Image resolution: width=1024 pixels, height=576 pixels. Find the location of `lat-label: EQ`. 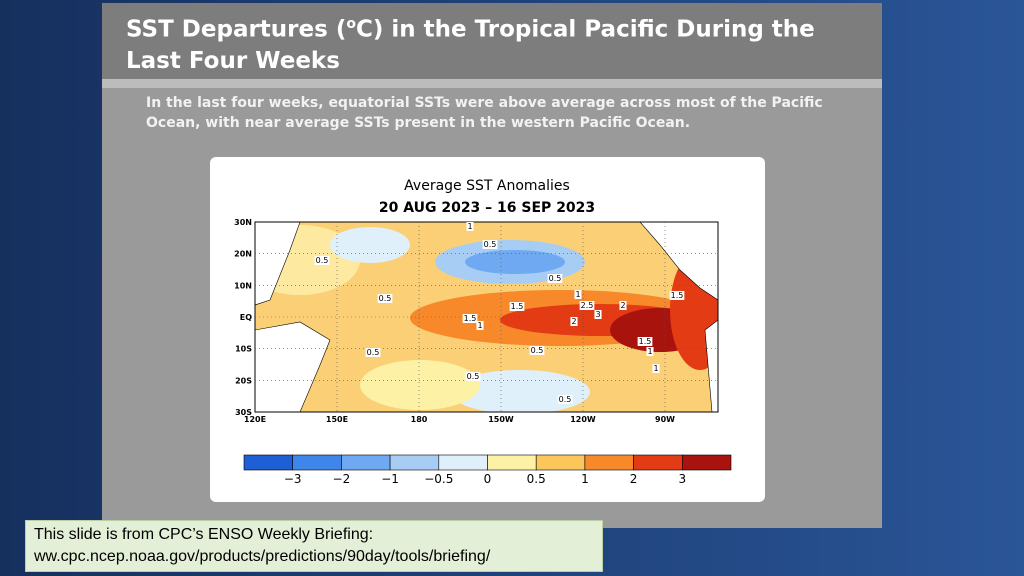

lat-label: EQ is located at coordinates (246, 317).